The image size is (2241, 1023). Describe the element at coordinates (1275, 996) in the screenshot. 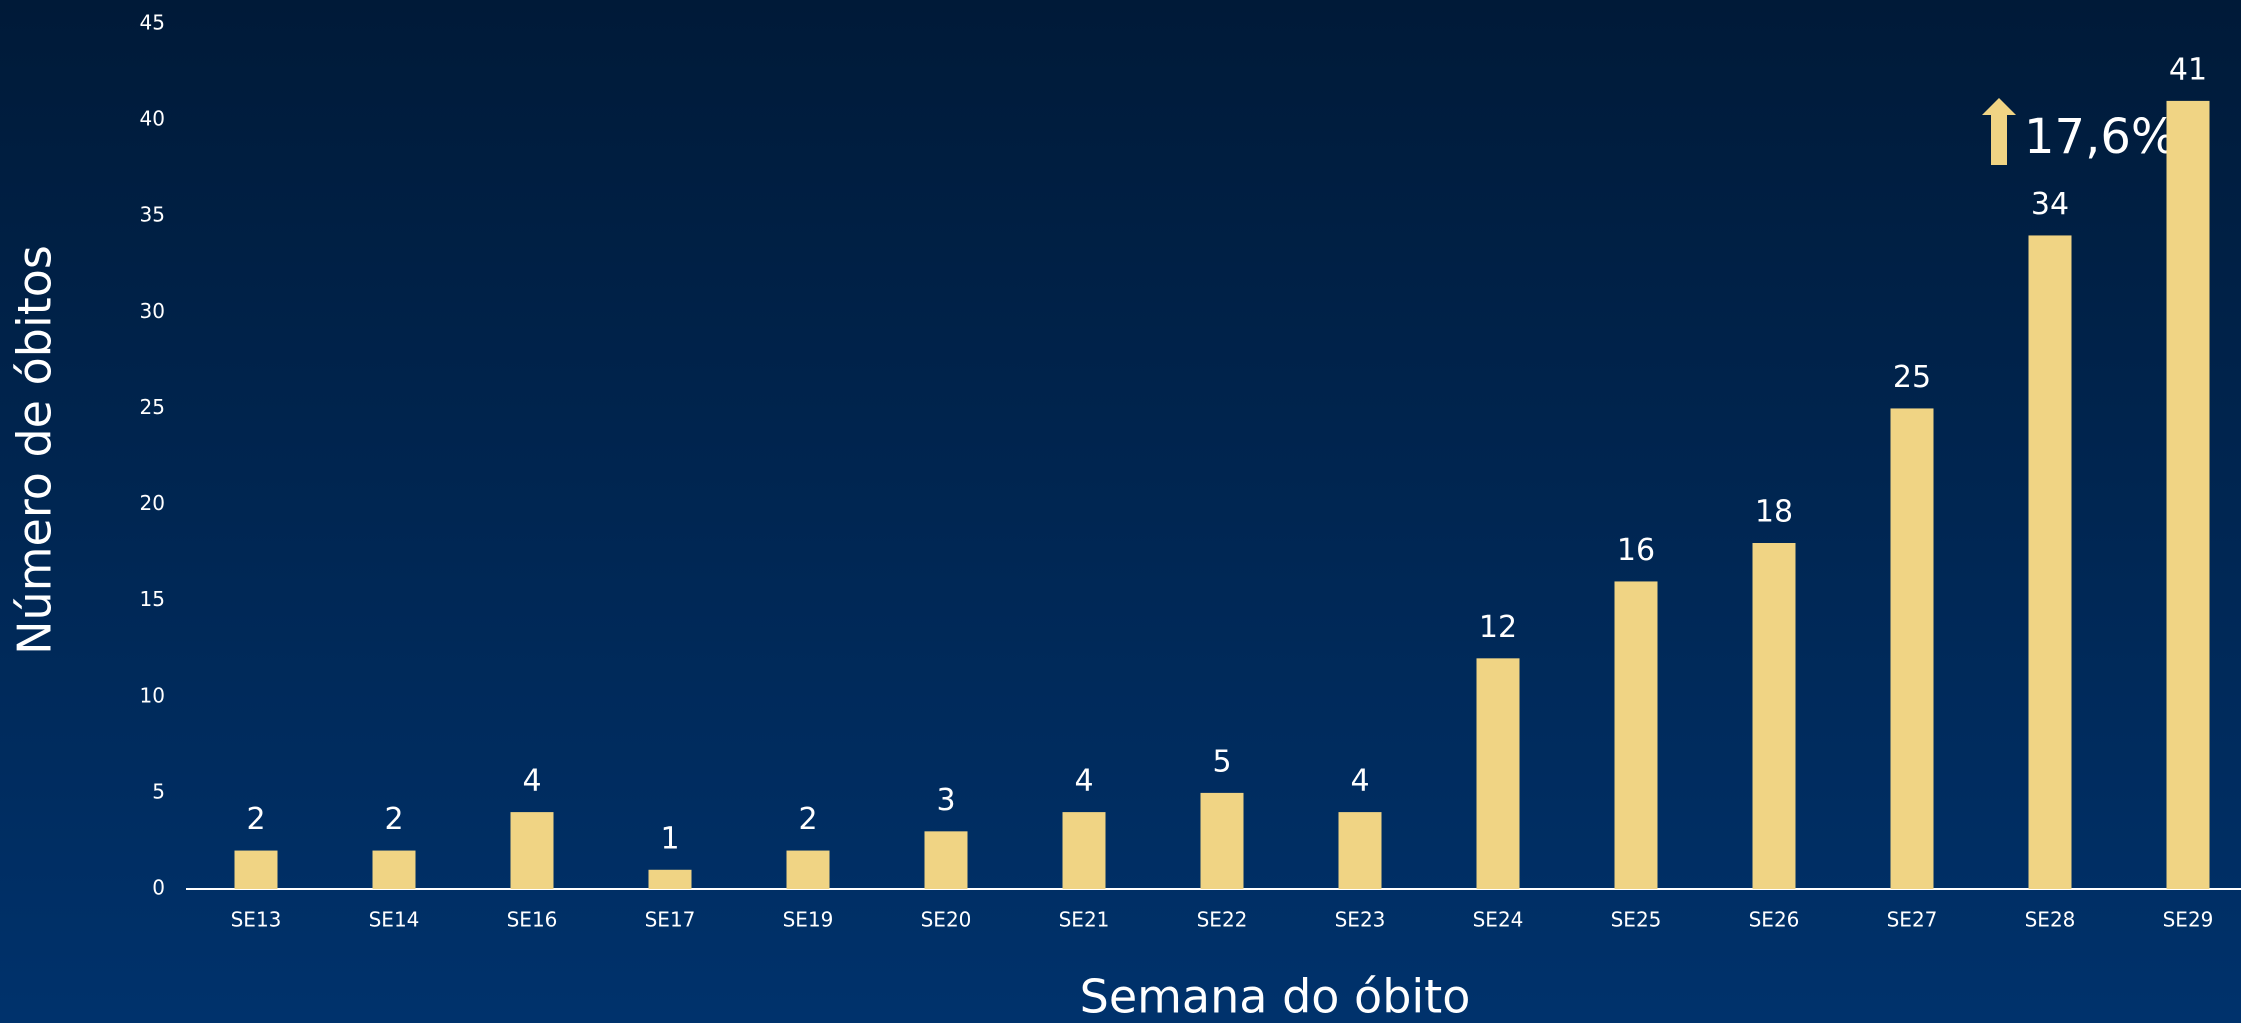

I see `x-axis-title: Semana do óbito` at that location.